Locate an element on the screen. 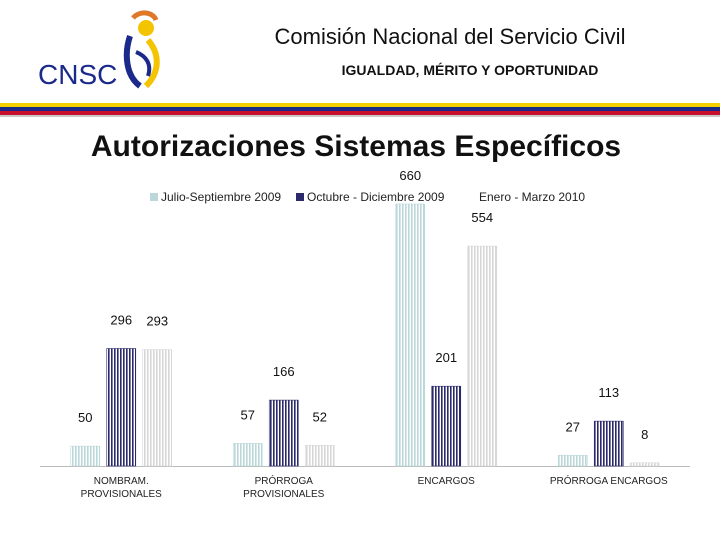 This screenshot has width=720, height=540. data-label-3-2: 201 is located at coordinates (446, 357).